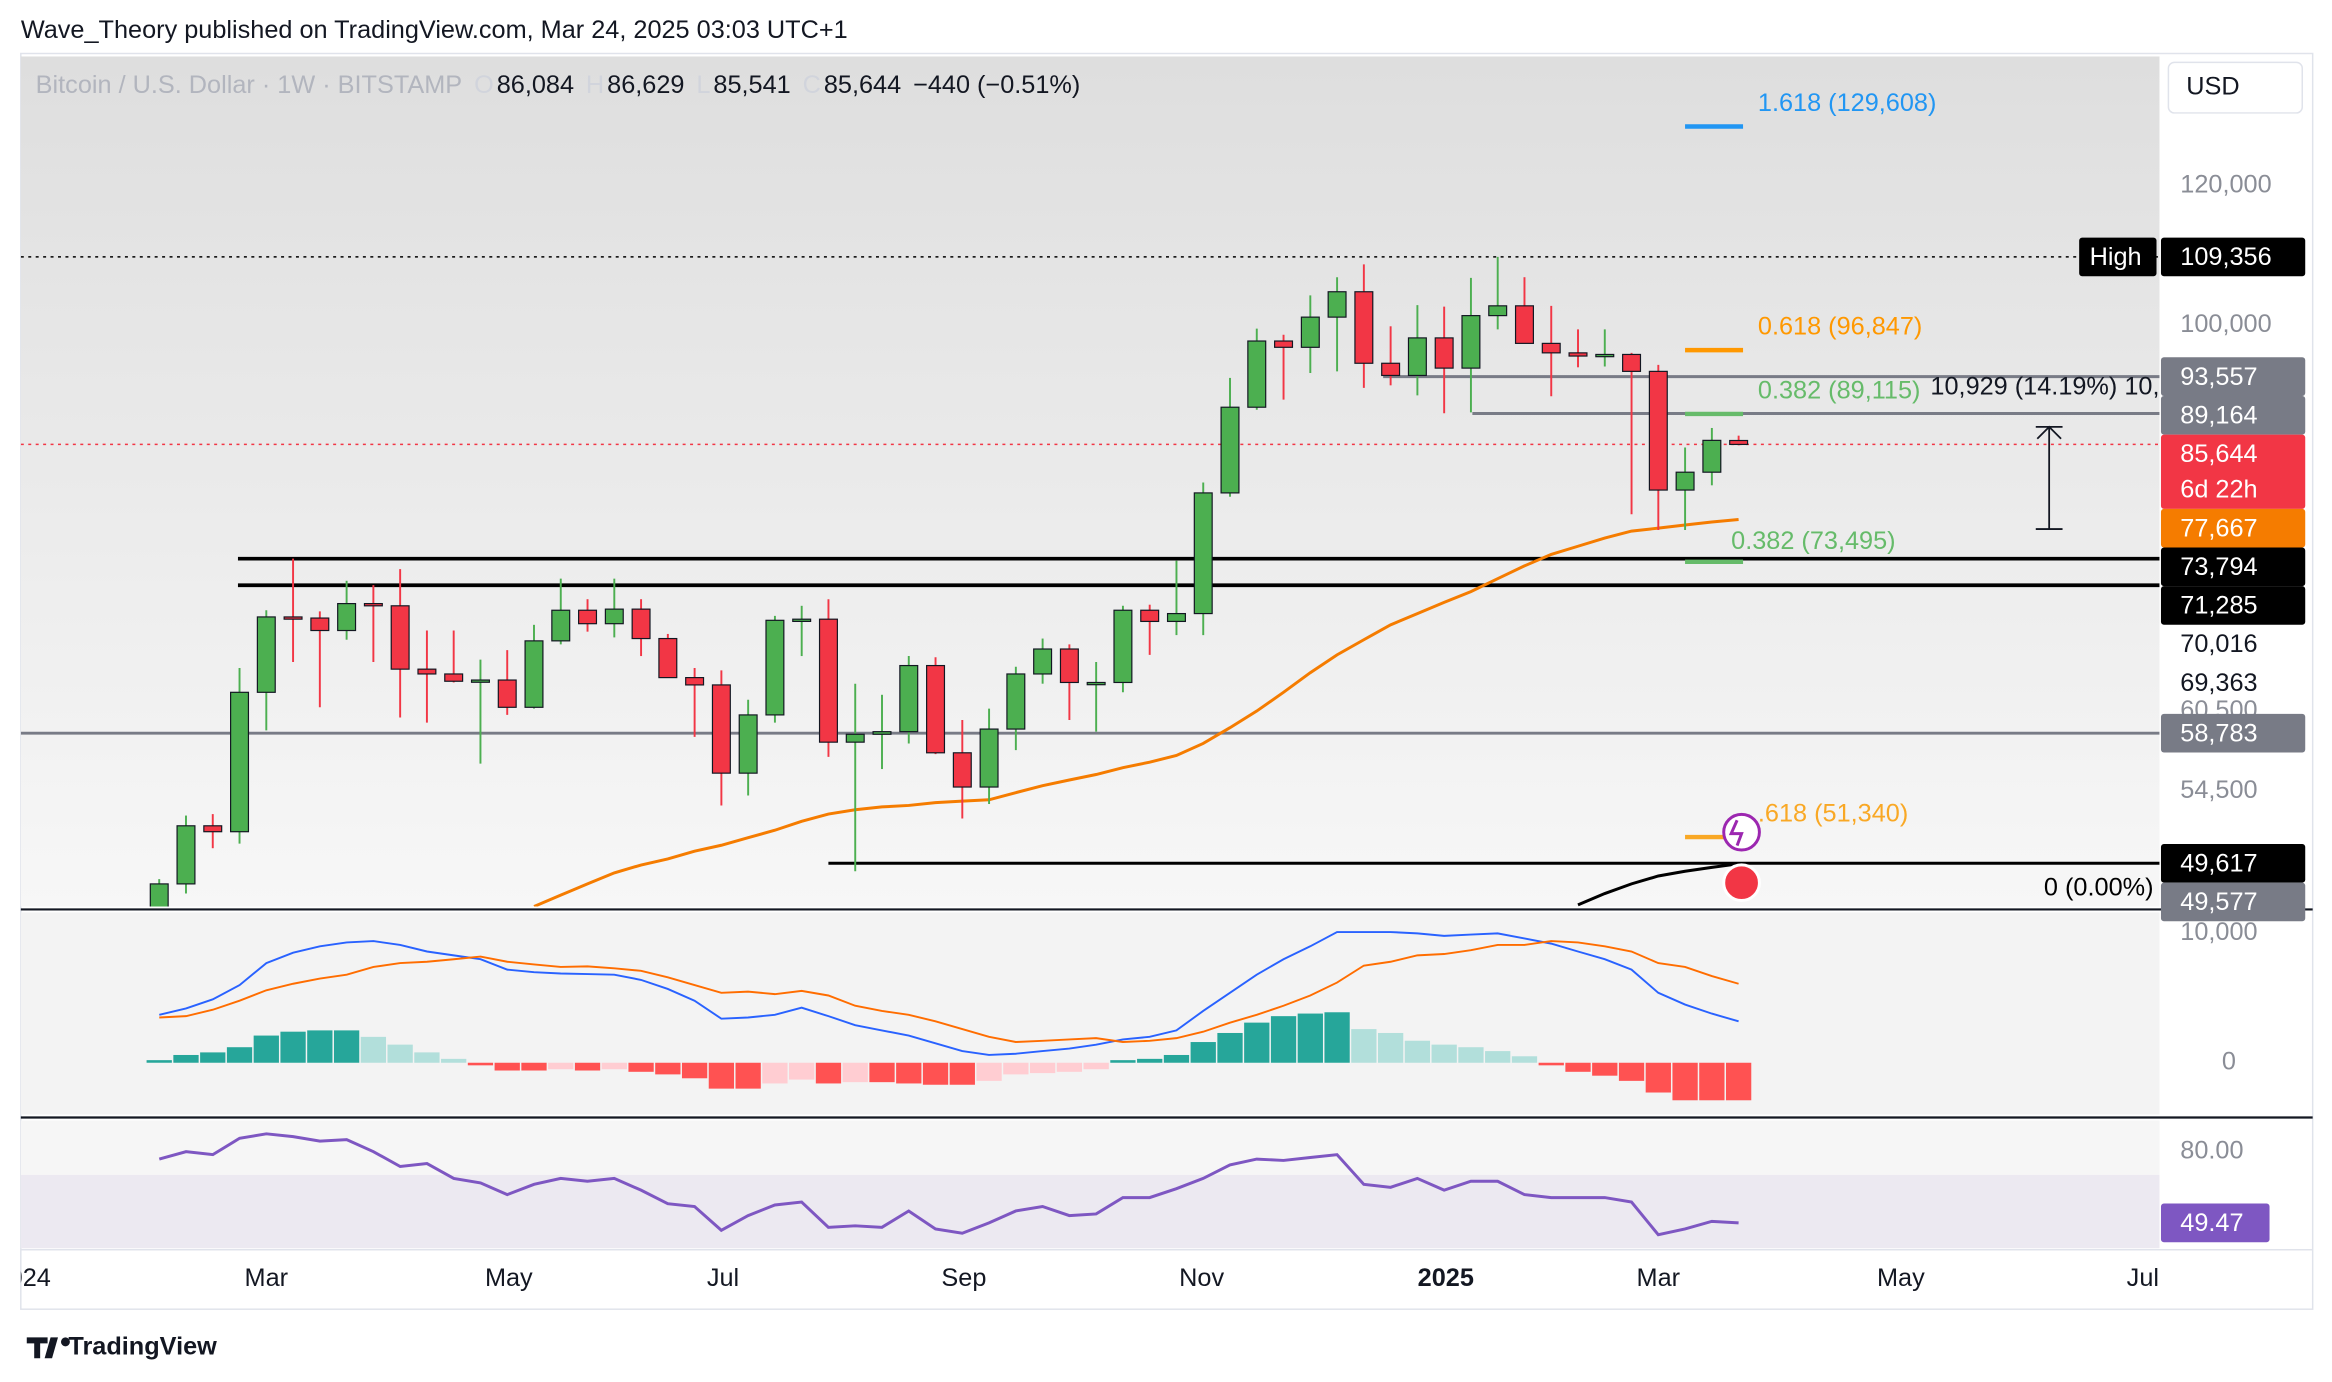  What do you see at coordinates (1839, 390) in the screenshot?
I see `fib-label: 0.382 (89,115)` at bounding box center [1839, 390].